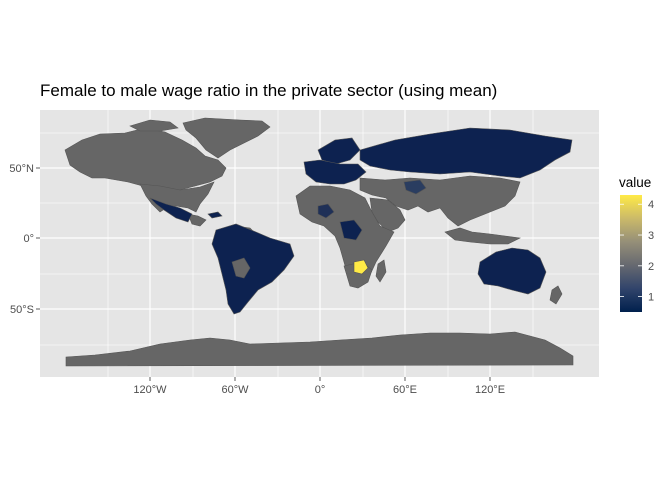 The image size is (672, 480). I want to click on legend-tick-label: 4, so click(651, 205).